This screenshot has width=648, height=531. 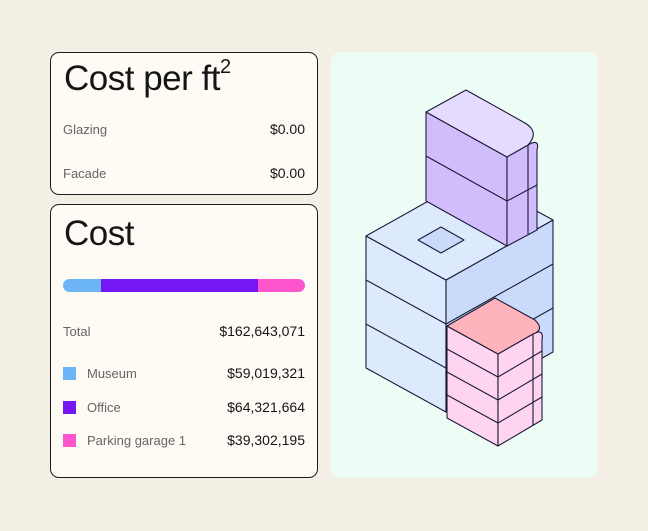 What do you see at coordinates (69, 373) in the screenshot?
I see `museum-swatch` at bounding box center [69, 373].